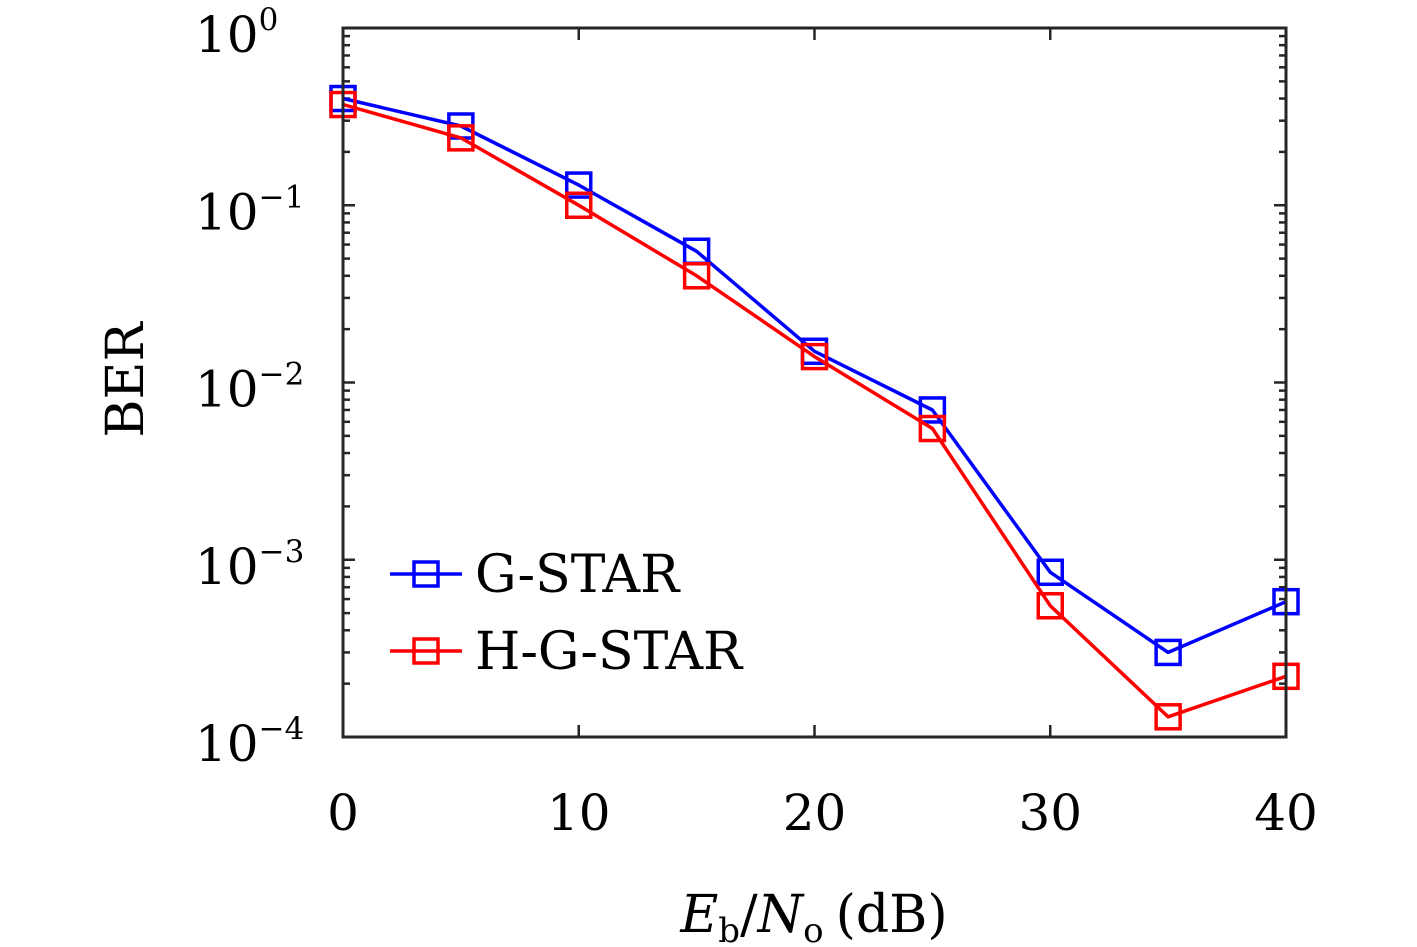 This screenshot has width=1417, height=947. Describe the element at coordinates (282, 375) in the screenshot. I see `y-tick-label-exponent: −2` at that location.